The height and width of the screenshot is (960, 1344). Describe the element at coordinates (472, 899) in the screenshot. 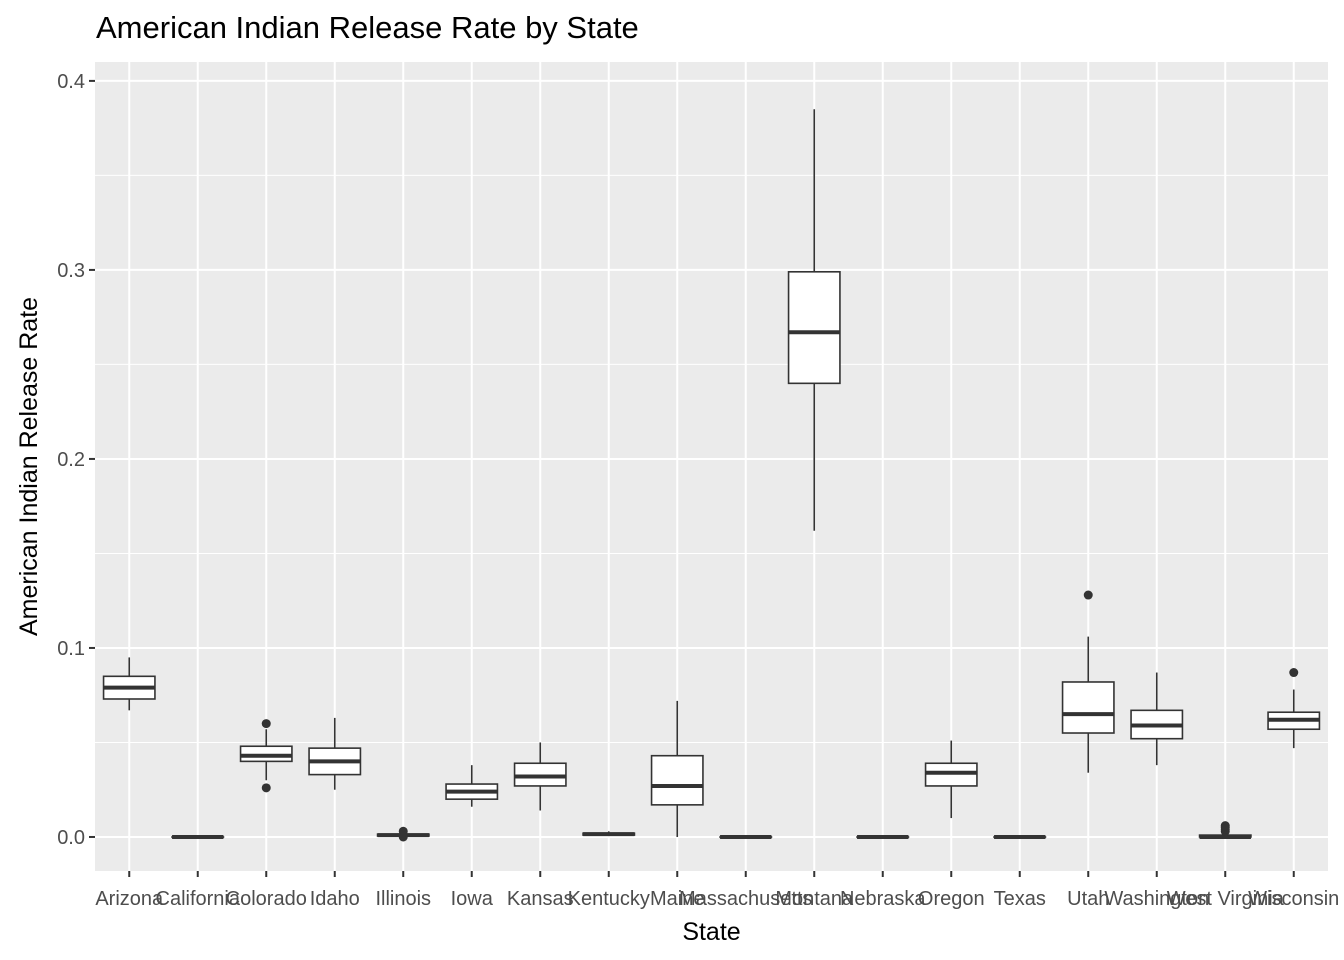

I see `x-tick-label: Iowa` at that location.